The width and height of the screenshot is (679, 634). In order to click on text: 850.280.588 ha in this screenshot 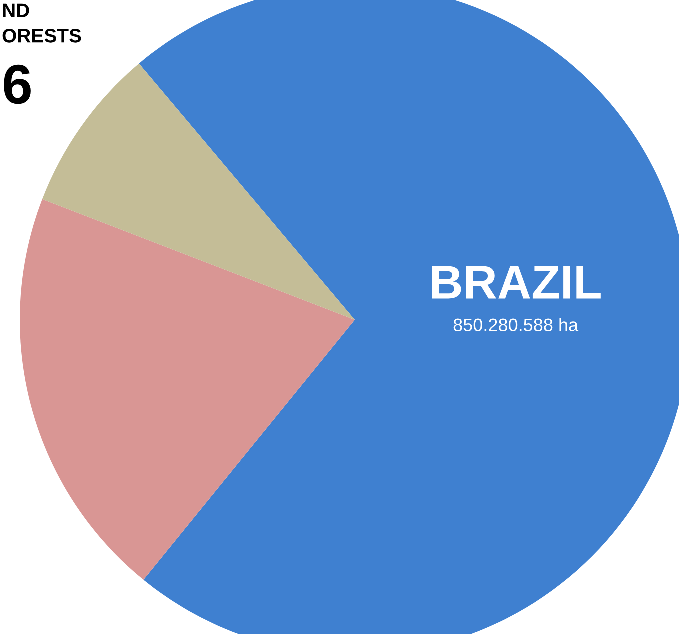, I will do `click(516, 325)`.